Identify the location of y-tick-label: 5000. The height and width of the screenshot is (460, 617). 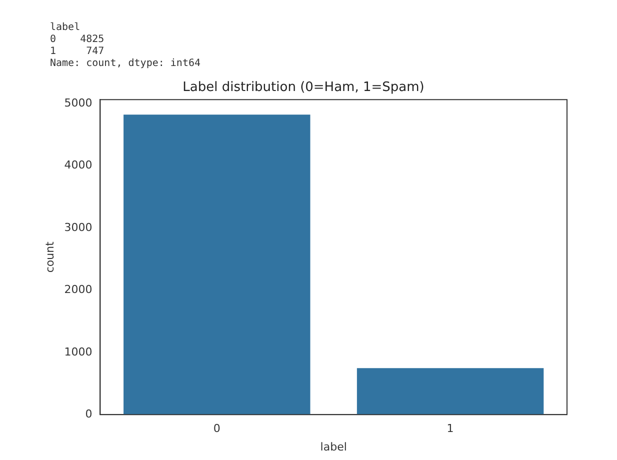
(78, 103).